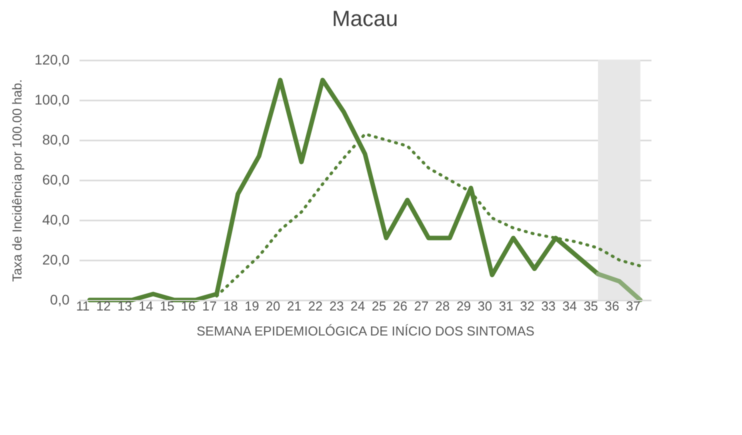 The height and width of the screenshot is (435, 742). Describe the element at coordinates (591, 306) in the screenshot. I see `x-tick-label: 35` at that location.